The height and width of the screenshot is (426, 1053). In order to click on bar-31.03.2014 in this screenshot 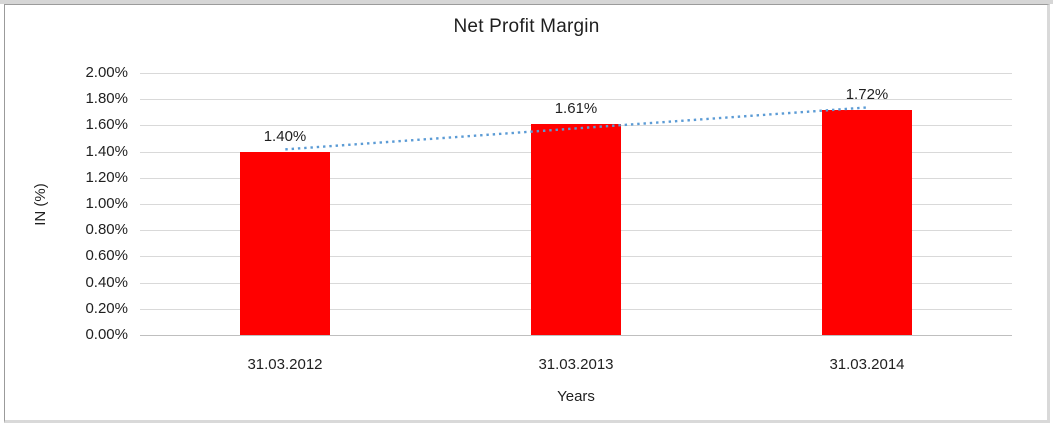, I will do `click(867, 222)`.